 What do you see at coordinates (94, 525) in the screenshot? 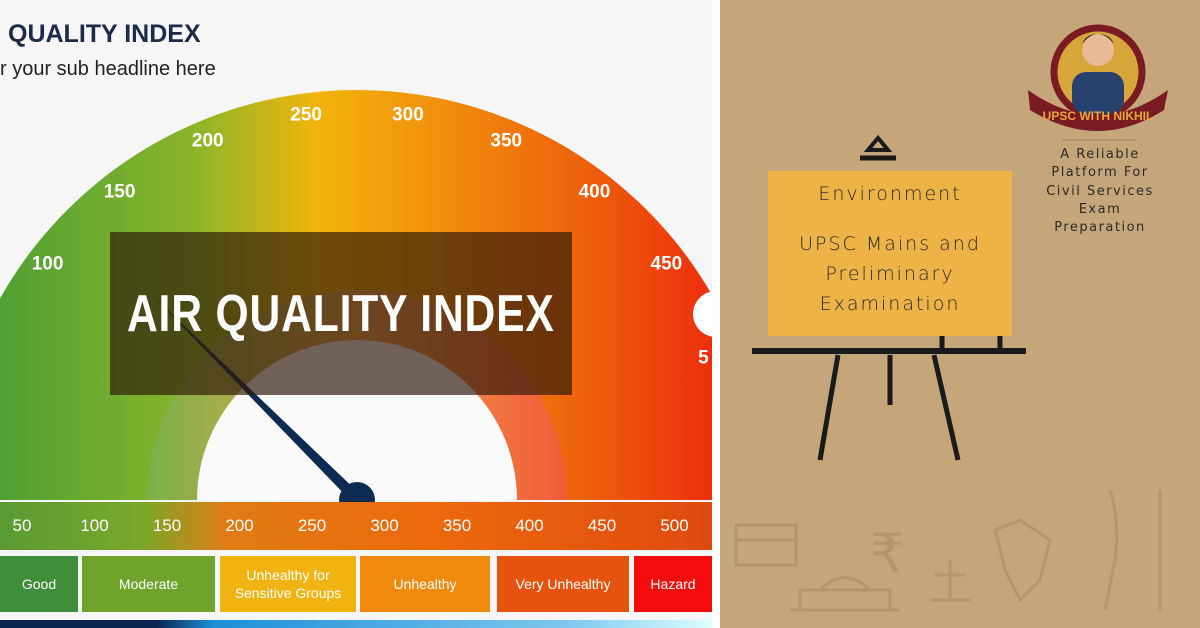
I see `scale-tick: 100` at bounding box center [94, 525].